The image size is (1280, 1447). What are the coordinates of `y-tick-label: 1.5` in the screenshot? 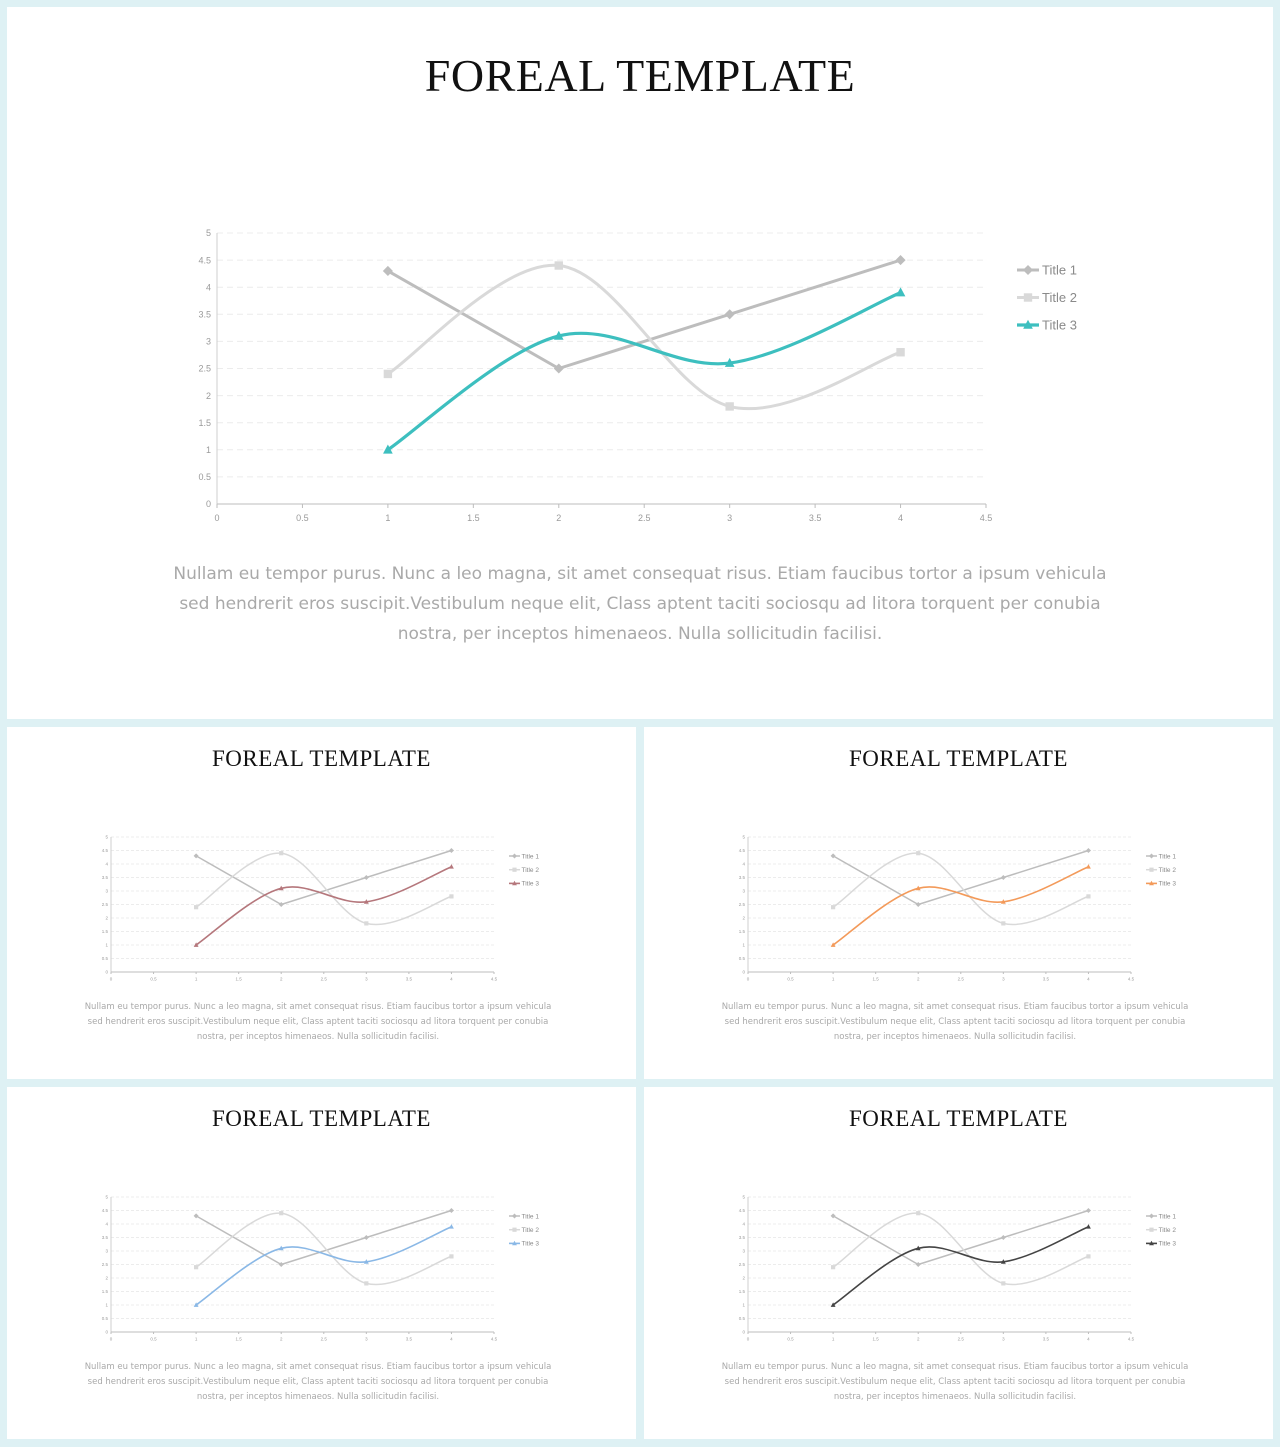 It's located at (105, 1291).